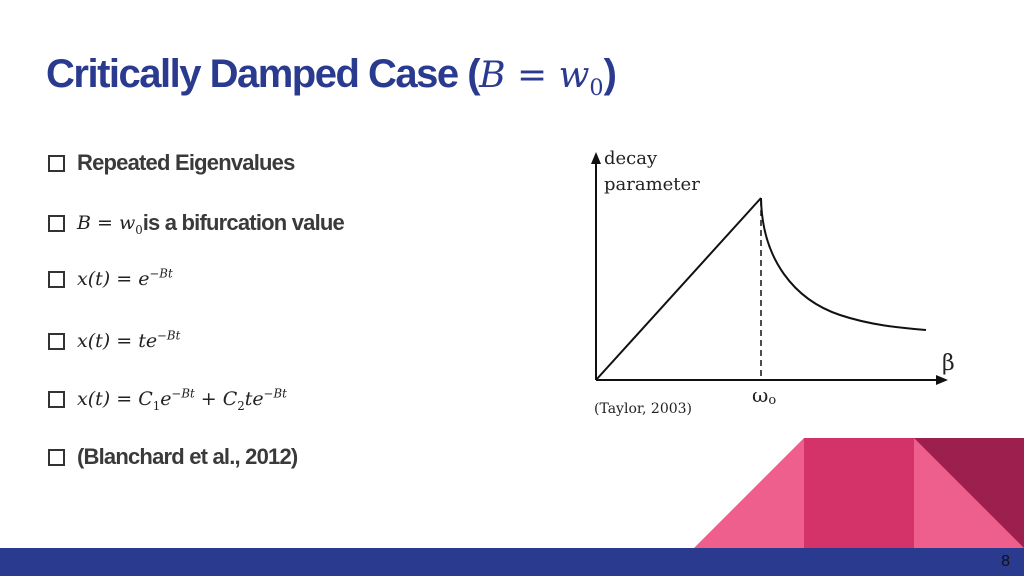  Describe the element at coordinates (749, 493) in the screenshot. I see `pink-light-triangle` at that location.